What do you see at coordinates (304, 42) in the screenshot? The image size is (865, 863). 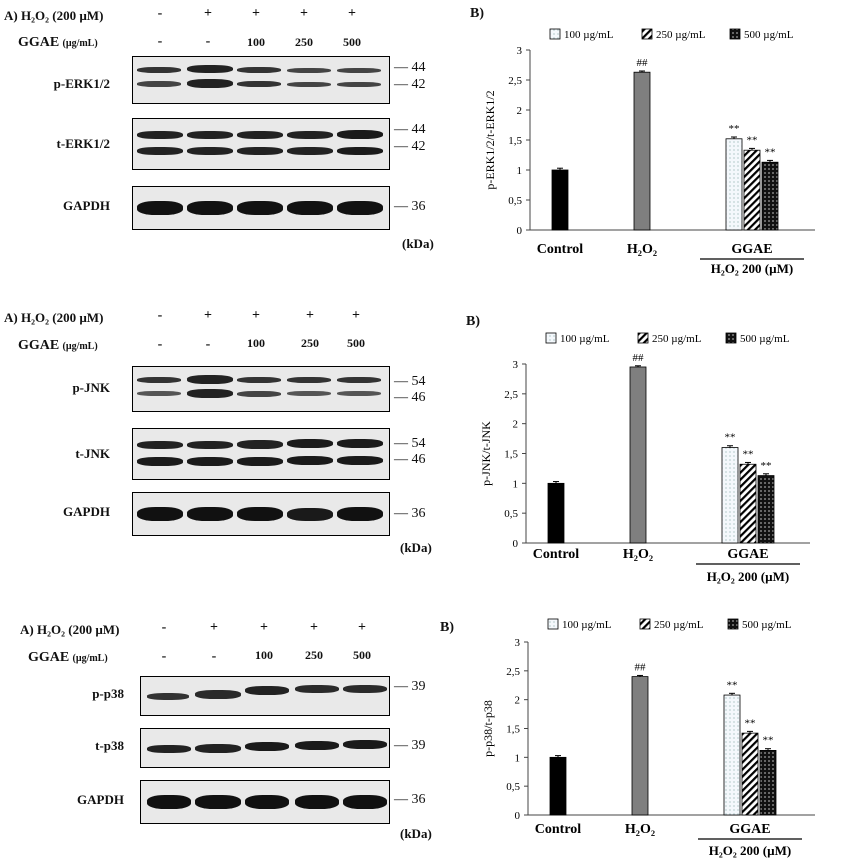 I see `ggae-lane-4: 250` at bounding box center [304, 42].